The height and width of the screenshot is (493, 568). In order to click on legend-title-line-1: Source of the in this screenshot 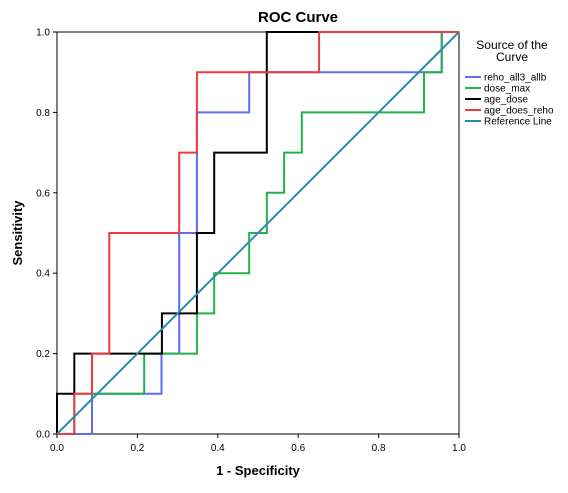, I will do `click(512, 45)`.